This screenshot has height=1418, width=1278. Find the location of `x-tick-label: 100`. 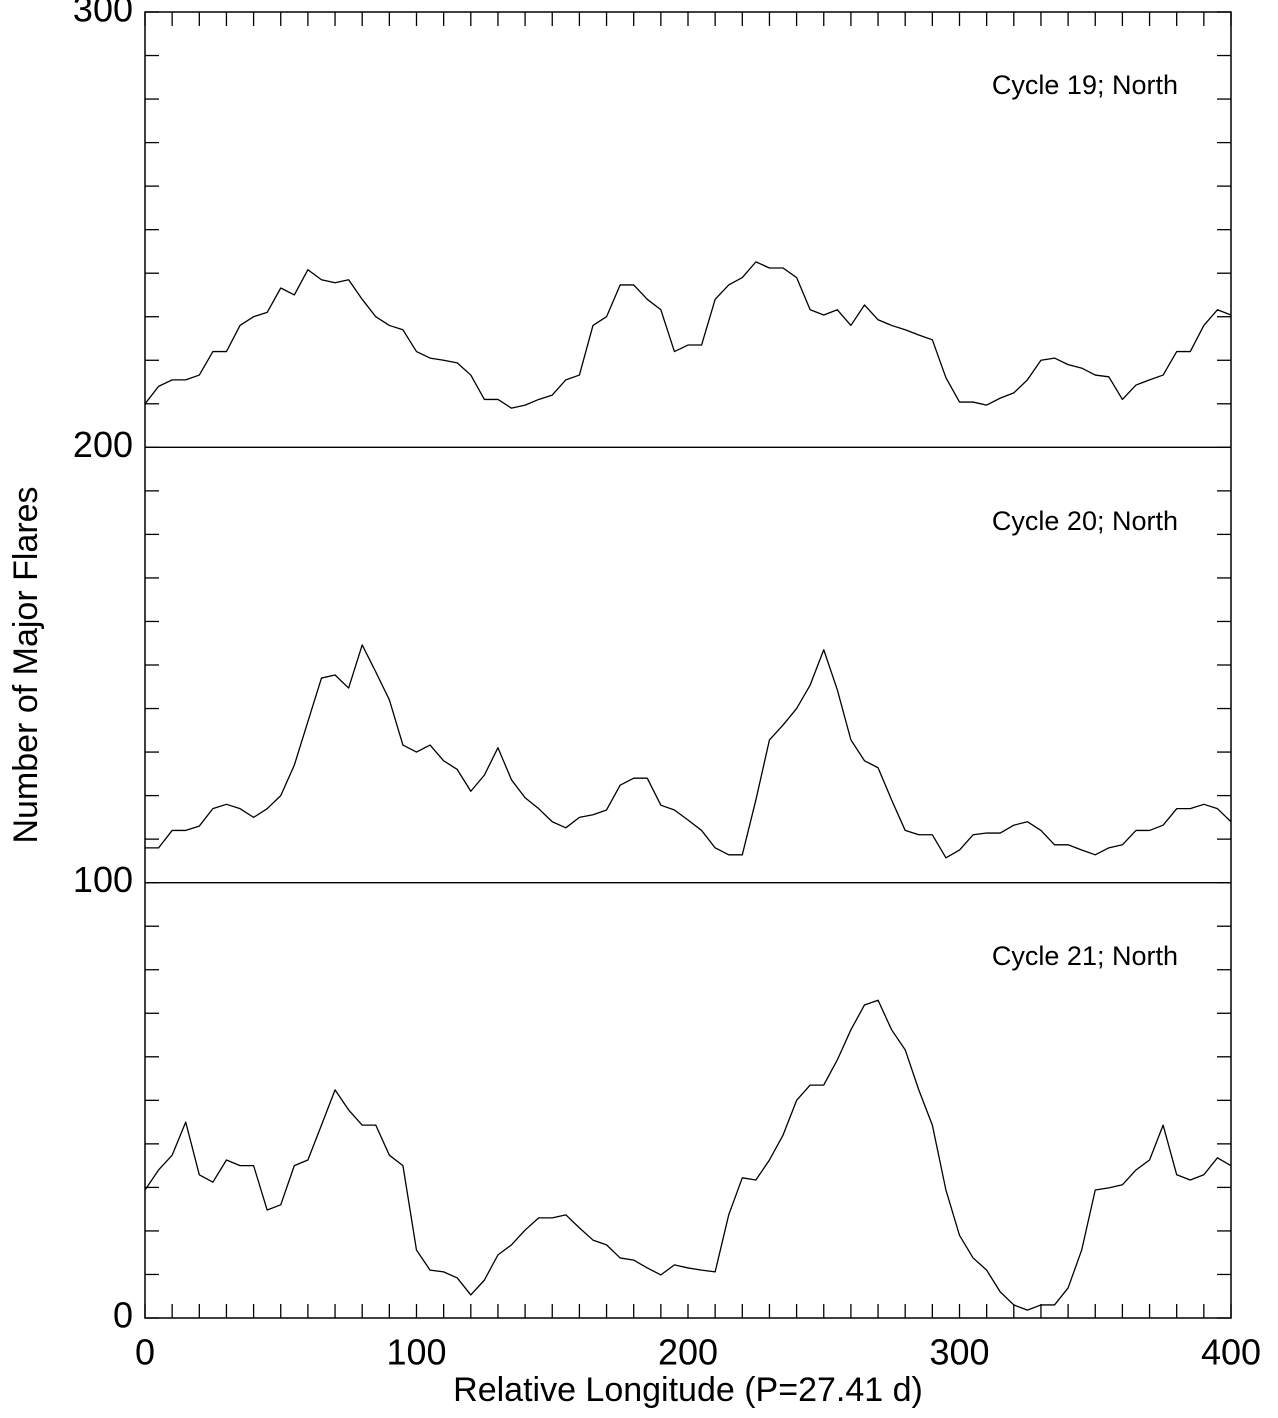

x-tick-label: 100 is located at coordinates (416, 1352).